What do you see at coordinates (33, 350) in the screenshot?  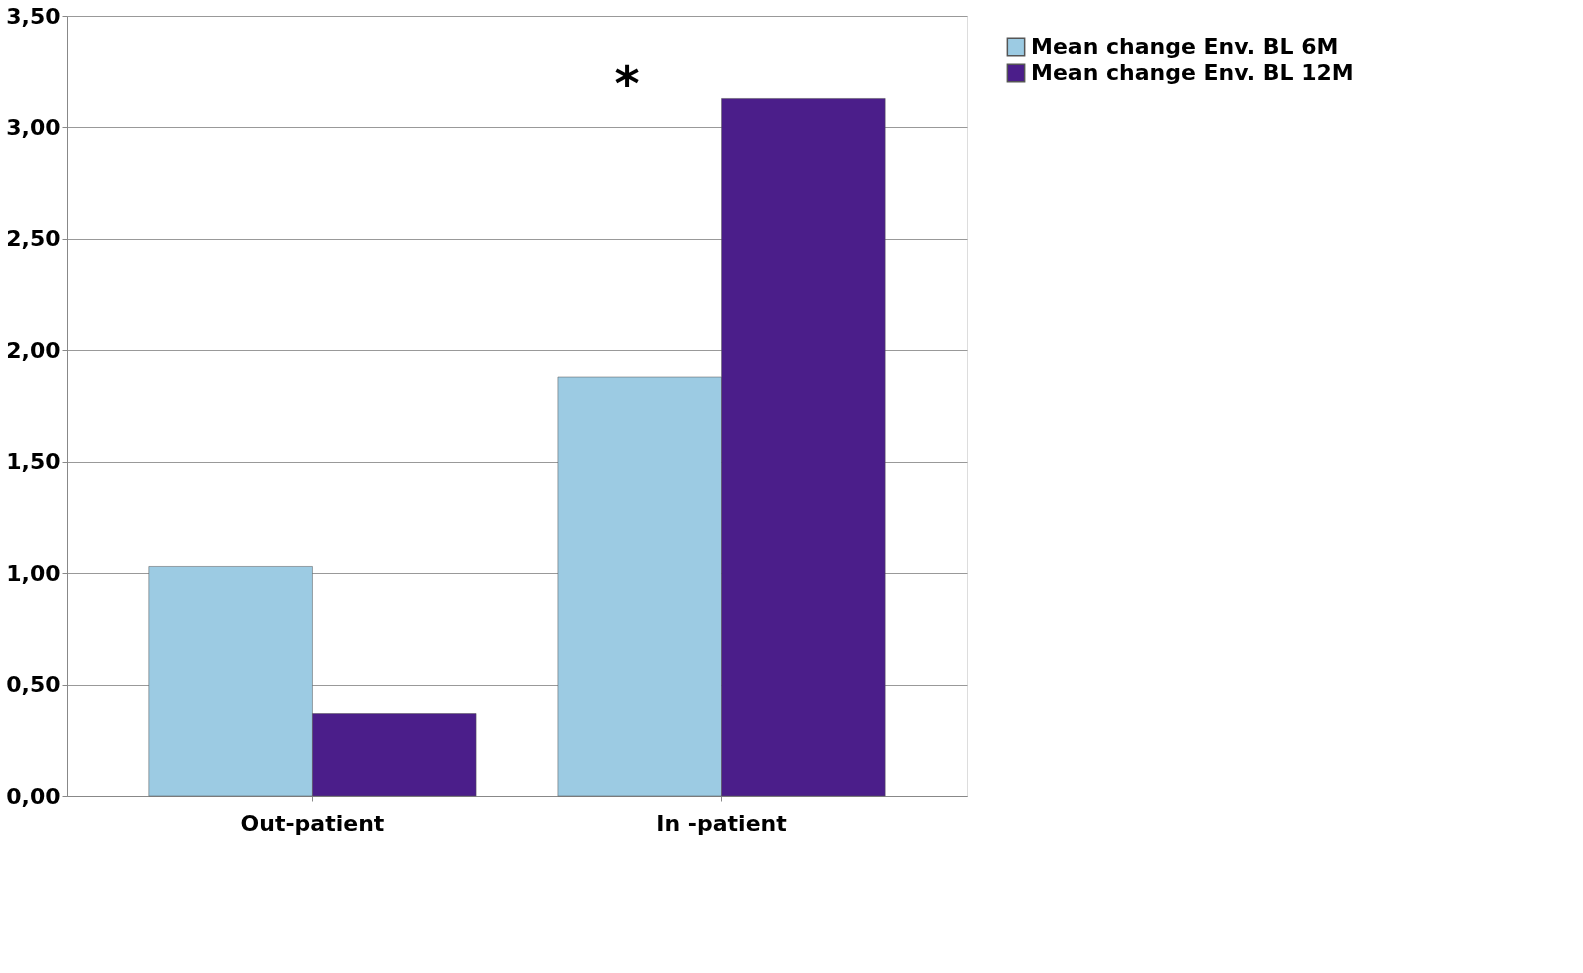 I see `y-tick-label: 2,00` at bounding box center [33, 350].